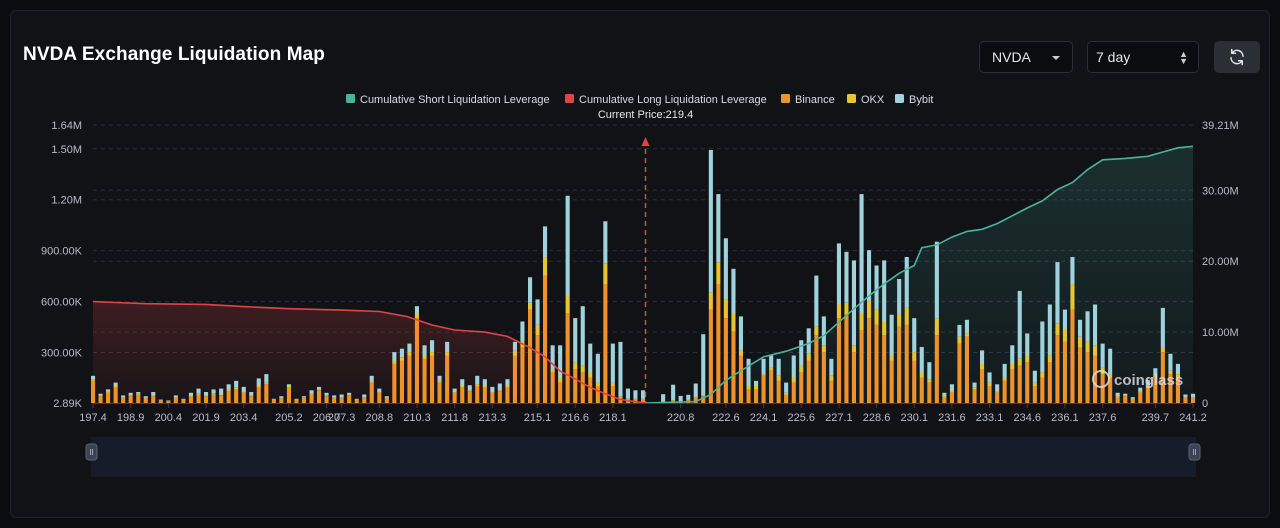  What do you see at coordinates (174, 54) in the screenshot?
I see `page-title: NVDA Exchange Liquidation Map` at bounding box center [174, 54].